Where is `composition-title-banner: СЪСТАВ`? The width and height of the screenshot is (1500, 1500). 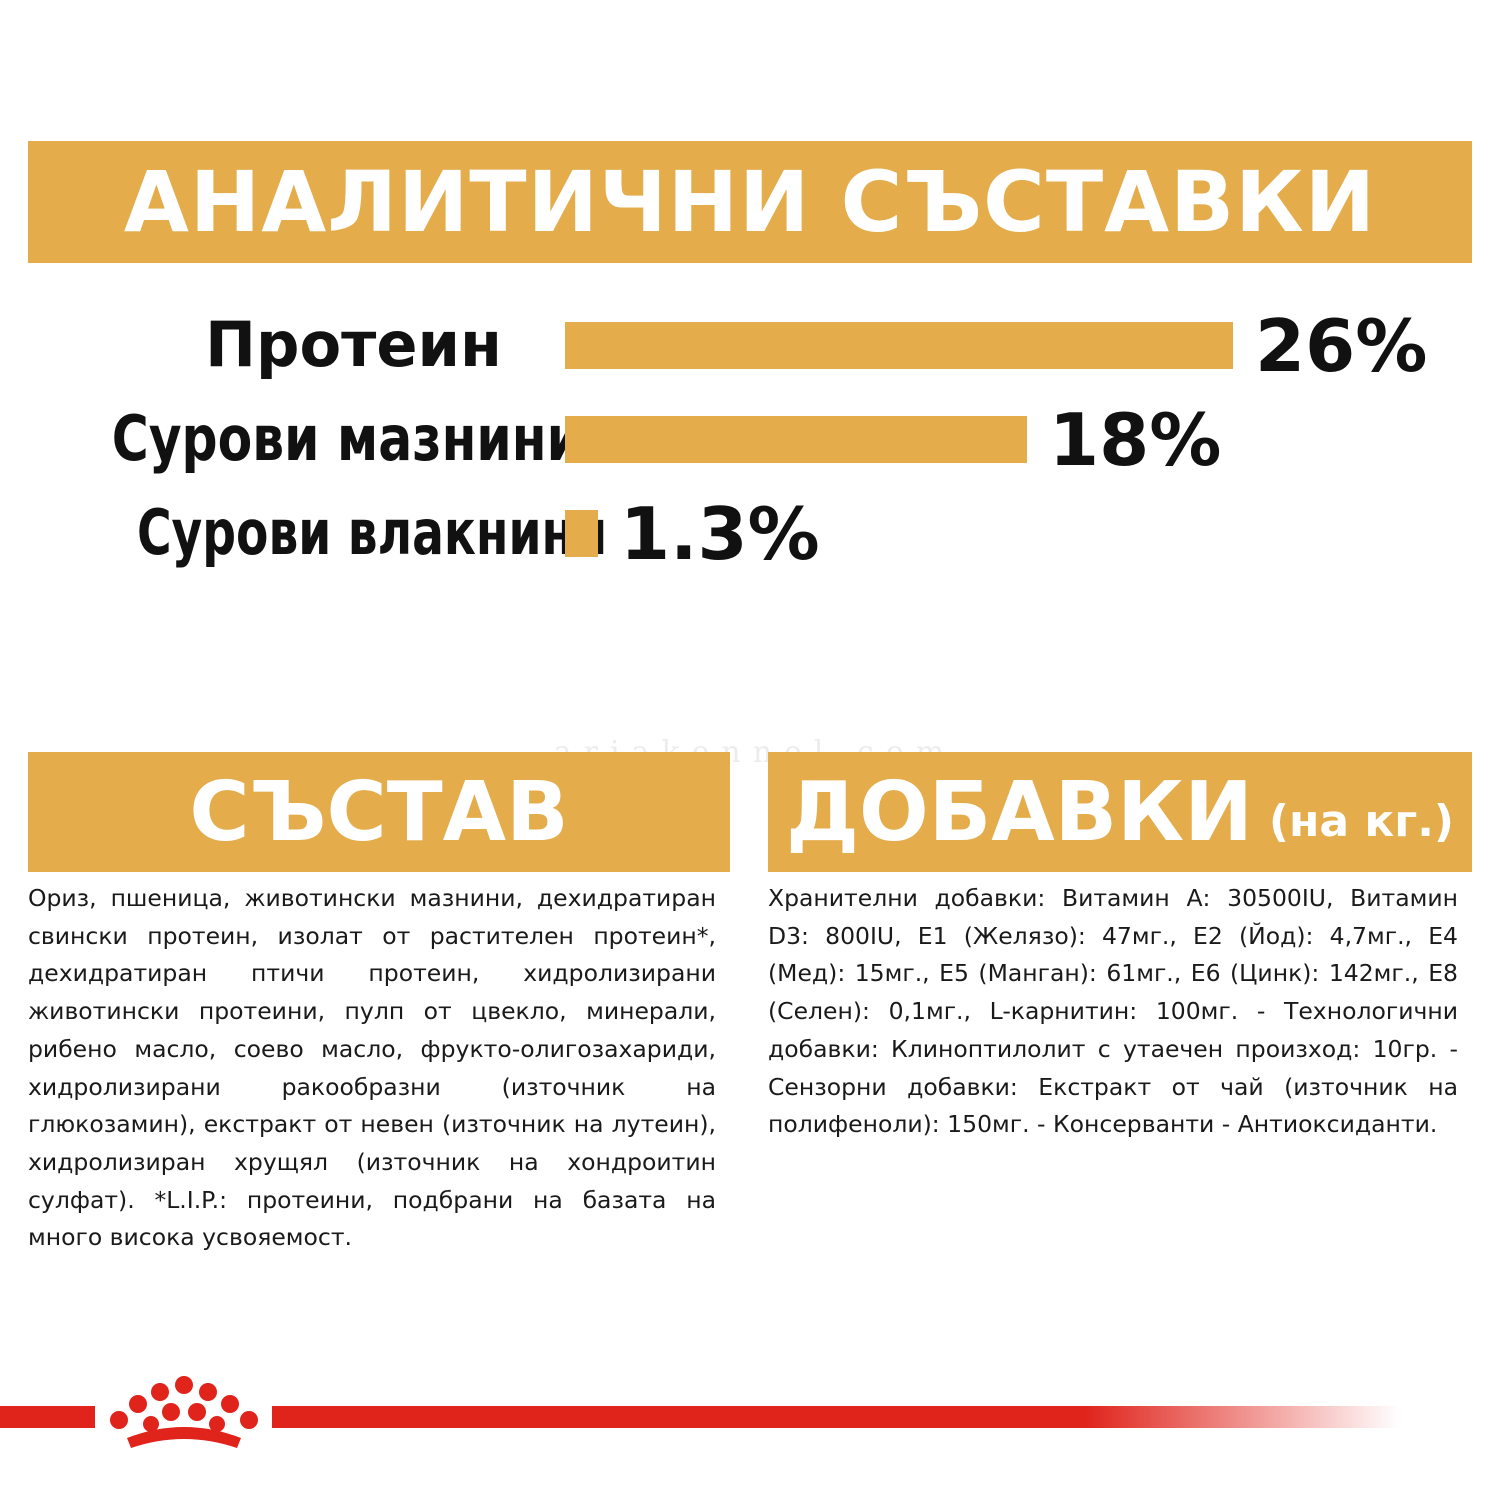
composition-title-banner: СЪСТАВ is located at coordinates (379, 812).